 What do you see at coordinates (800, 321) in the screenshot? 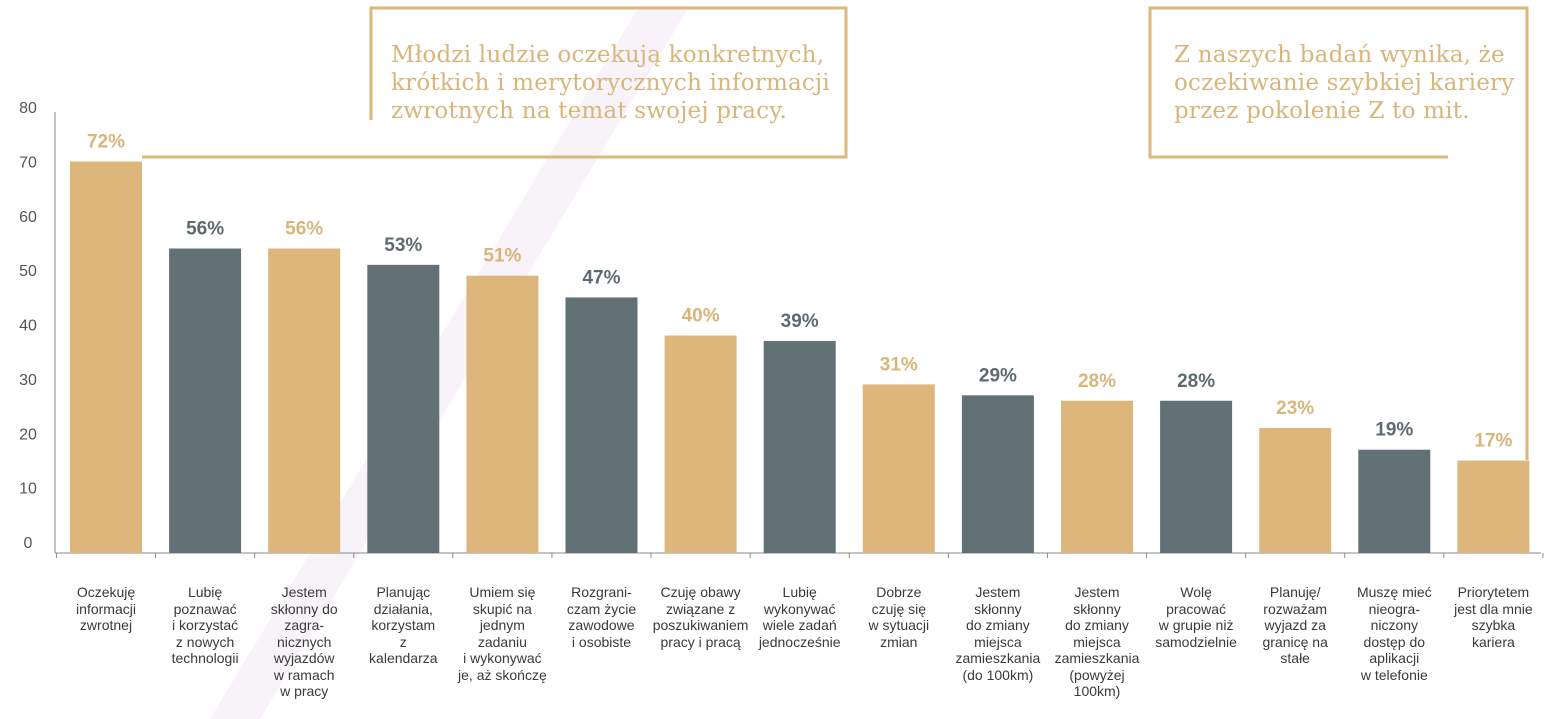
I see `value-label: 39%` at bounding box center [800, 321].